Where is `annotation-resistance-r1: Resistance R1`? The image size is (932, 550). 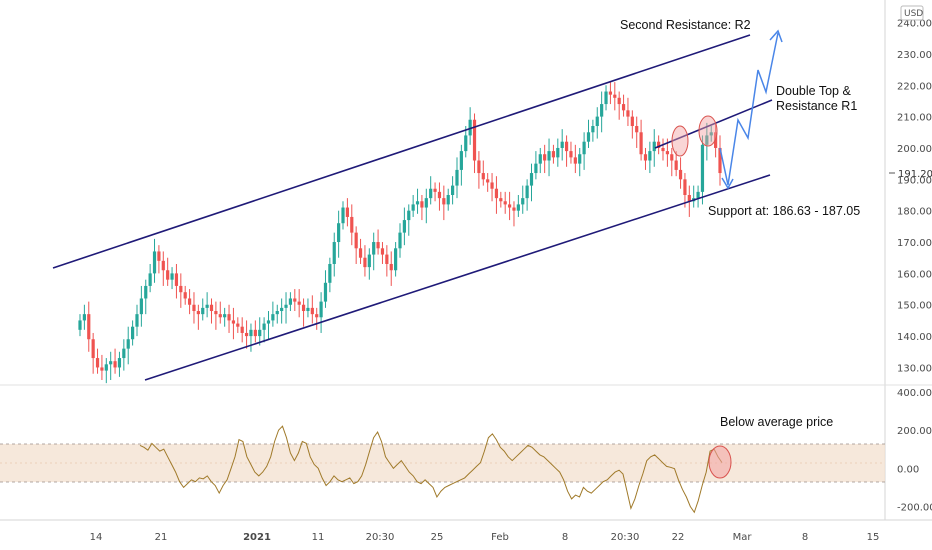 annotation-resistance-r1: Resistance R1 is located at coordinates (816, 106).